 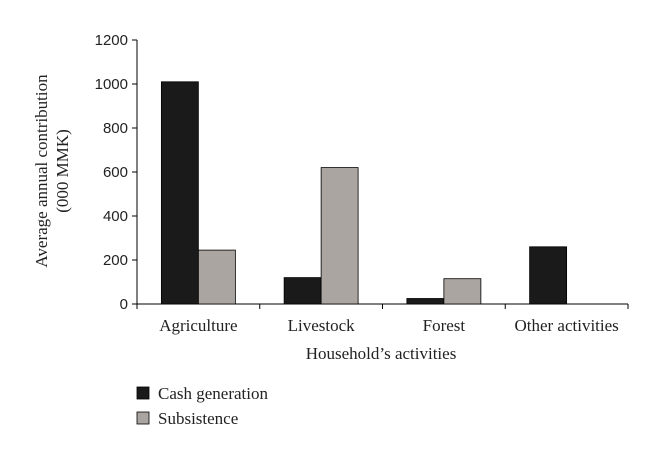 What do you see at coordinates (179, 193) in the screenshot?
I see `bar-cash-generation-agriculture` at bounding box center [179, 193].